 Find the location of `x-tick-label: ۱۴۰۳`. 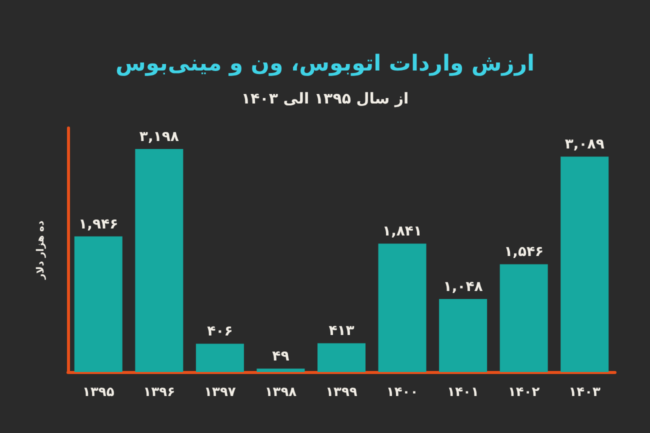

x-tick-label: ۱۴۰۳ is located at coordinates (584, 392).